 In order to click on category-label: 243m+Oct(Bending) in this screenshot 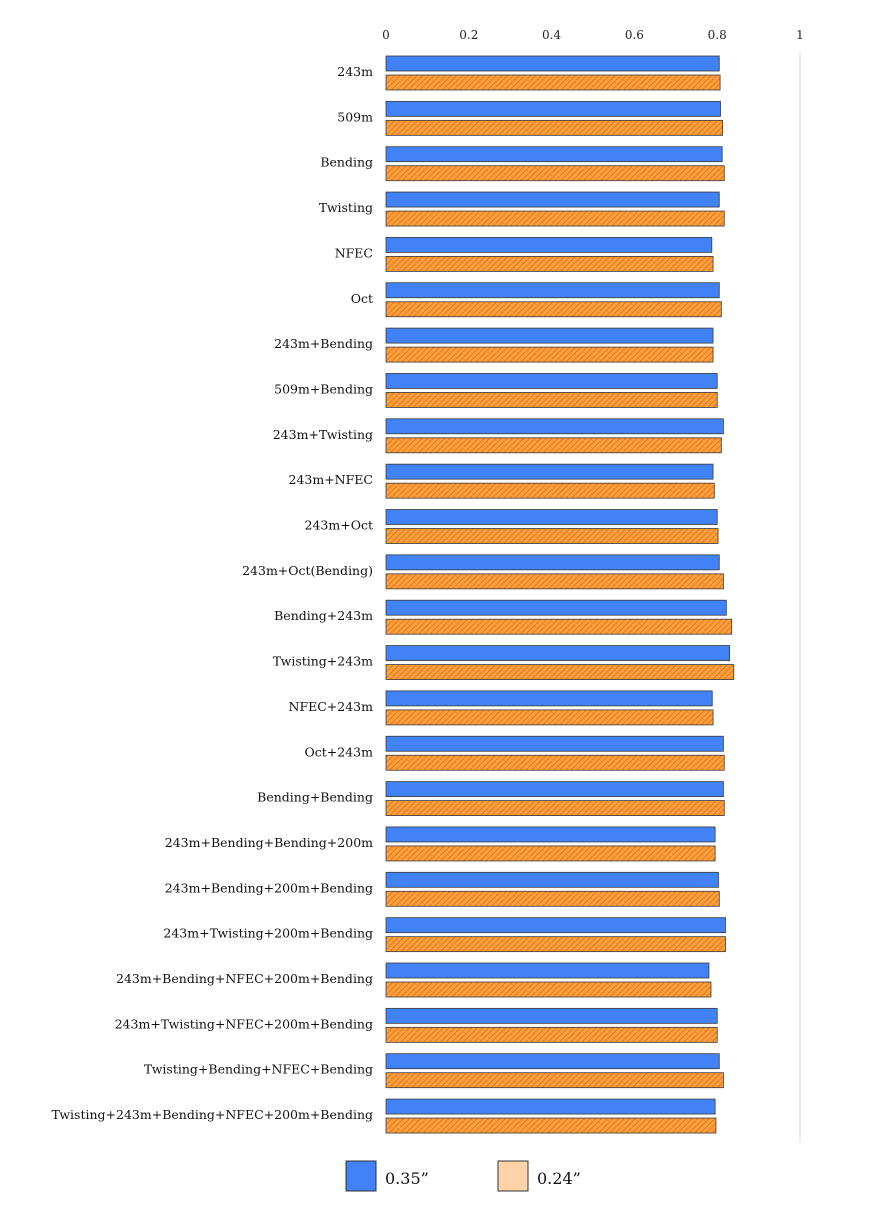, I will do `click(307, 570)`.